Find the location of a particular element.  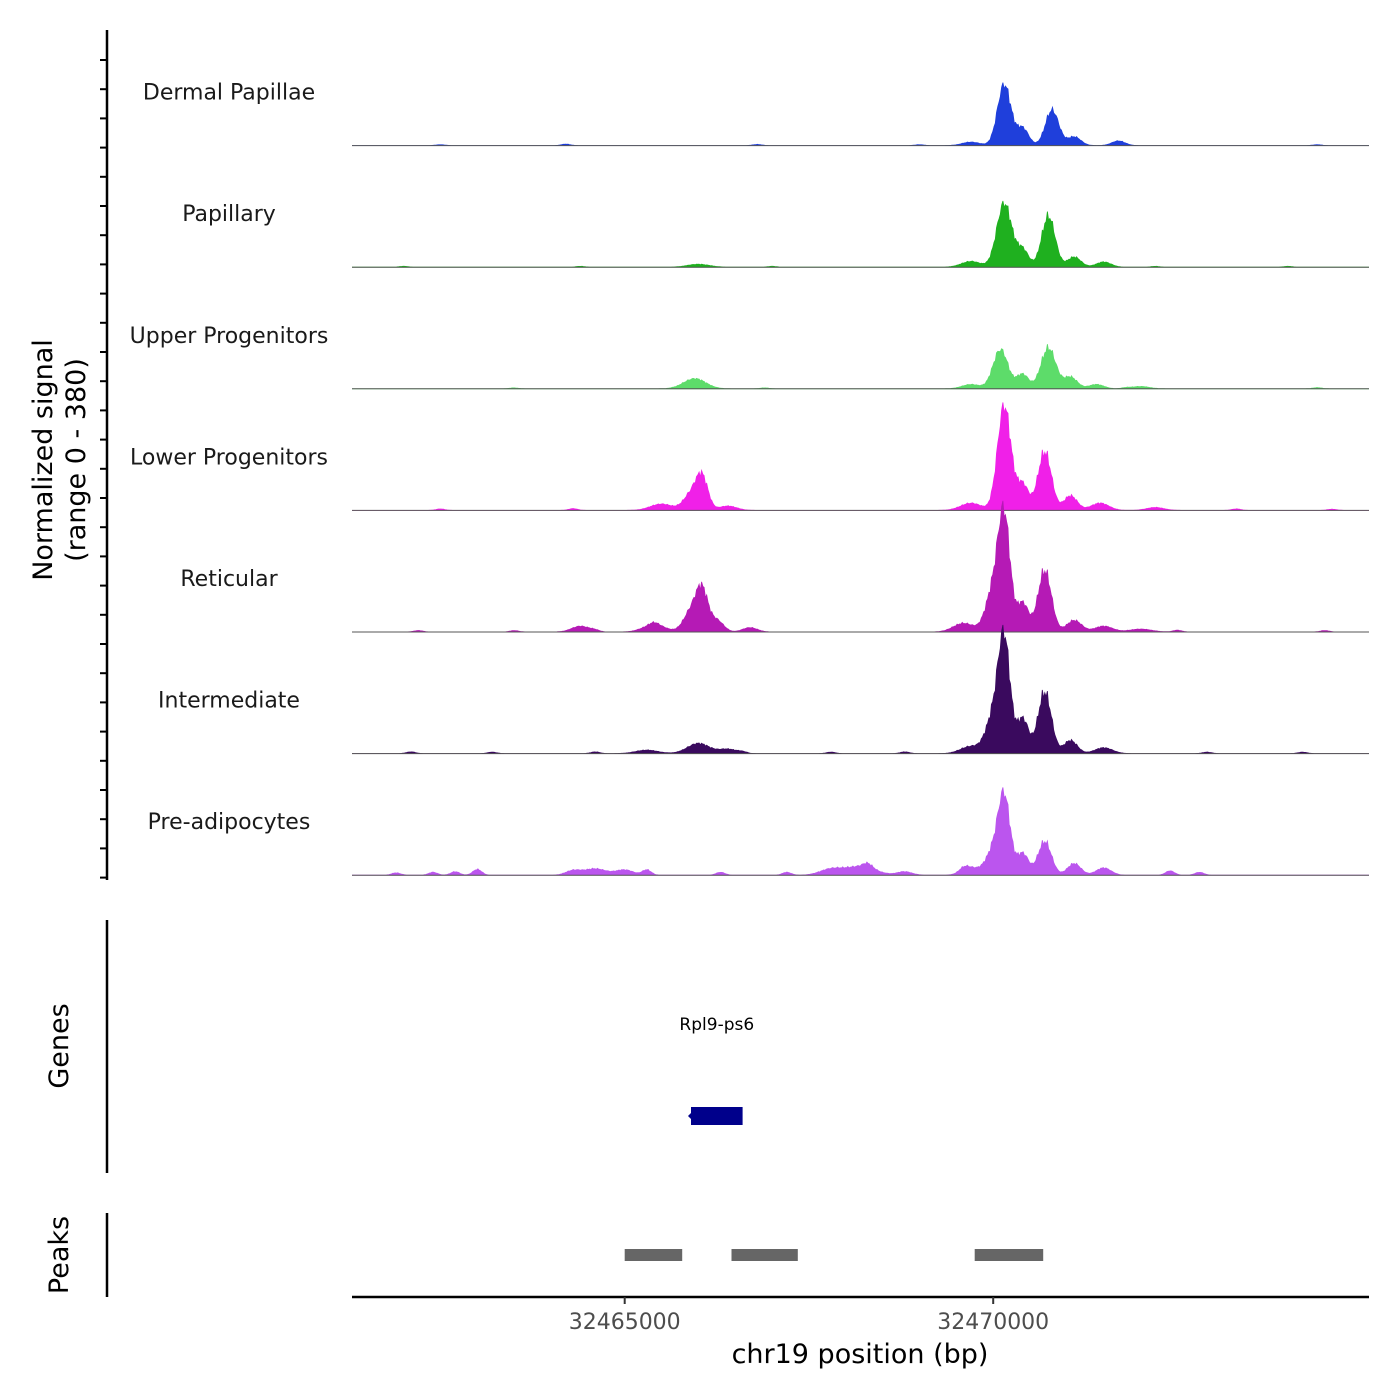

x-tick-label: 32470000 is located at coordinates (993, 1322).